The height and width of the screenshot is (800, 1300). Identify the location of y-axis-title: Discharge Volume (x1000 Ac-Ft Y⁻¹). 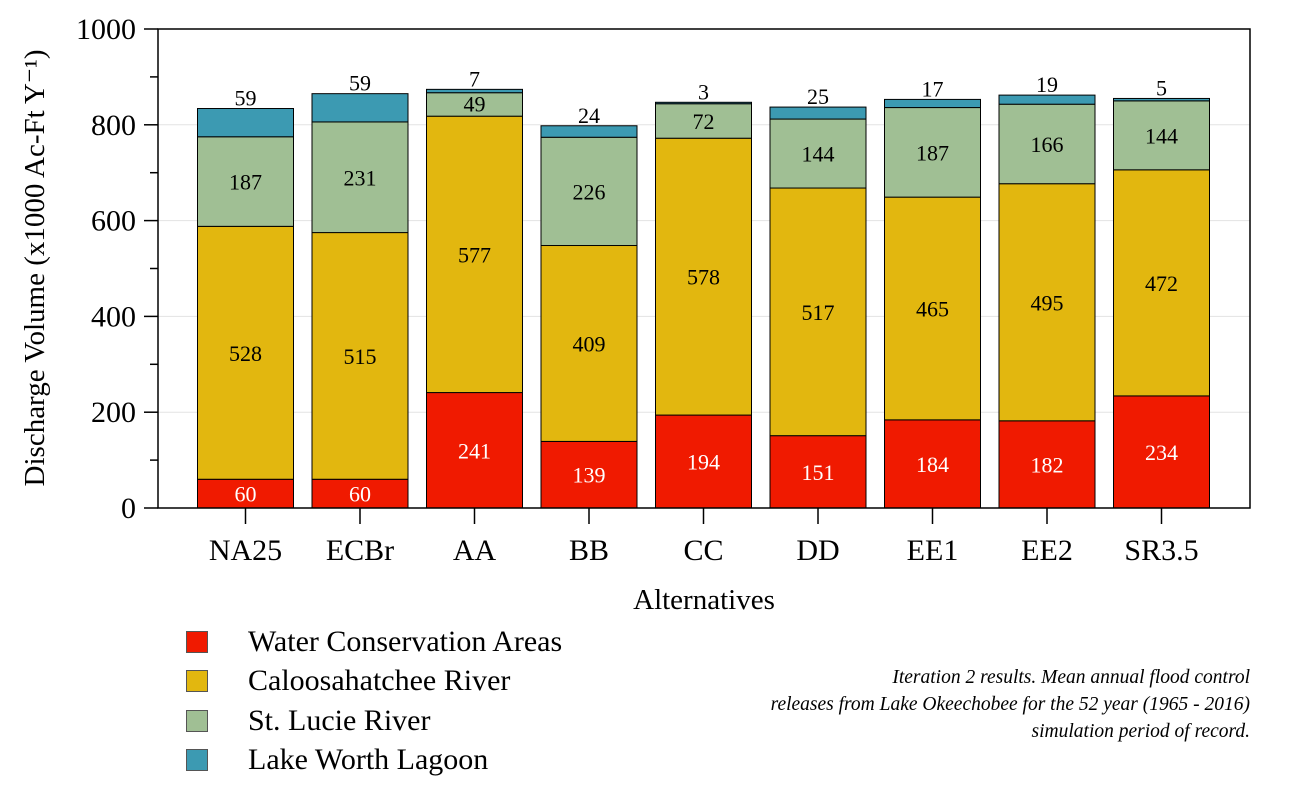
(35, 268).